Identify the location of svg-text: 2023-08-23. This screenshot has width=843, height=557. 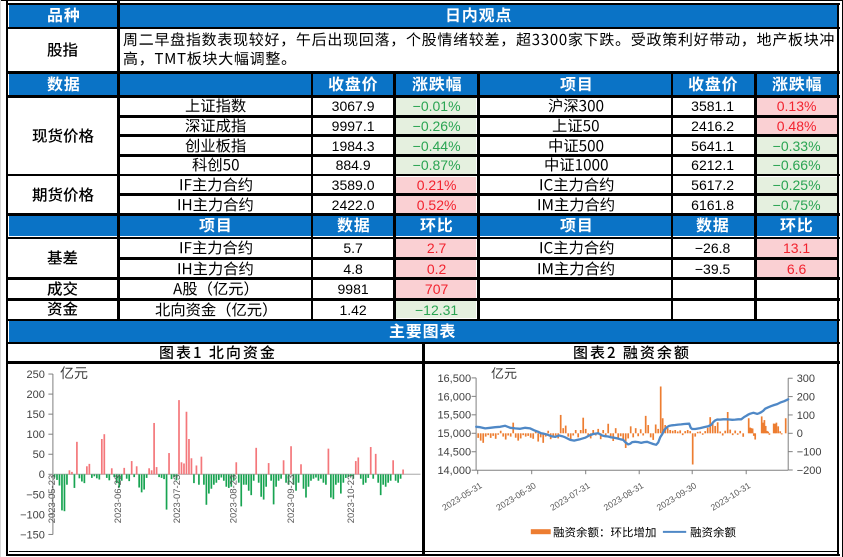
(233, 499).